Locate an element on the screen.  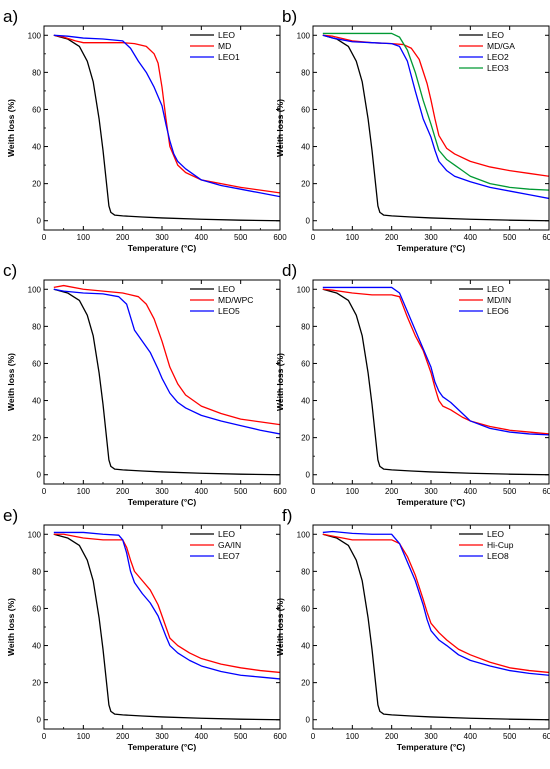
panel-label: c) is located at coordinates (10, 270).